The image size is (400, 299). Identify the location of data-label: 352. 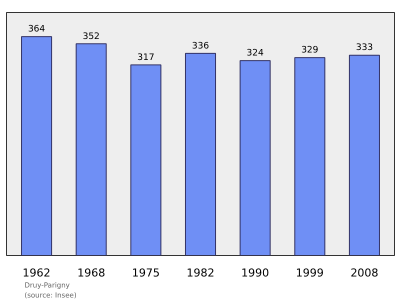
(91, 37).